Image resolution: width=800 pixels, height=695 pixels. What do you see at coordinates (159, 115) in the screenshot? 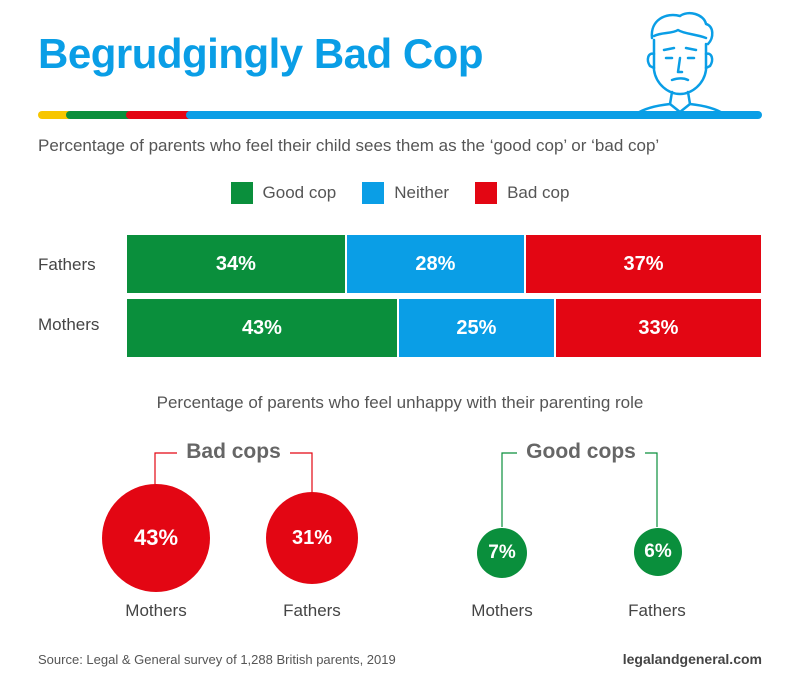
I see `rule-red` at bounding box center [159, 115].